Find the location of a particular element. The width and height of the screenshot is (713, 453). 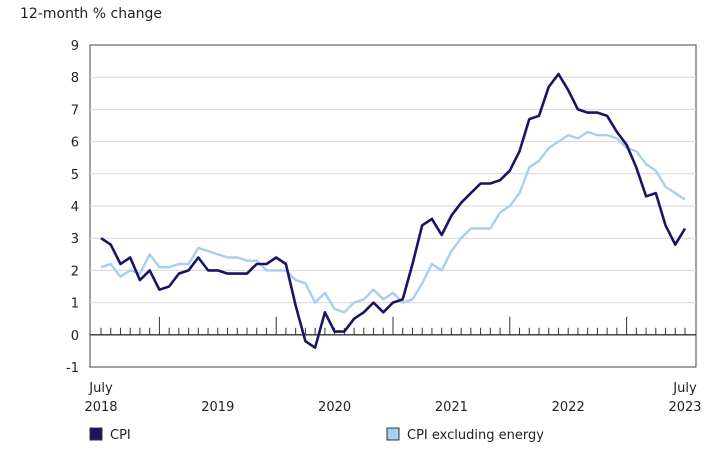

y-tick-label: 7 is located at coordinates (75, 110).